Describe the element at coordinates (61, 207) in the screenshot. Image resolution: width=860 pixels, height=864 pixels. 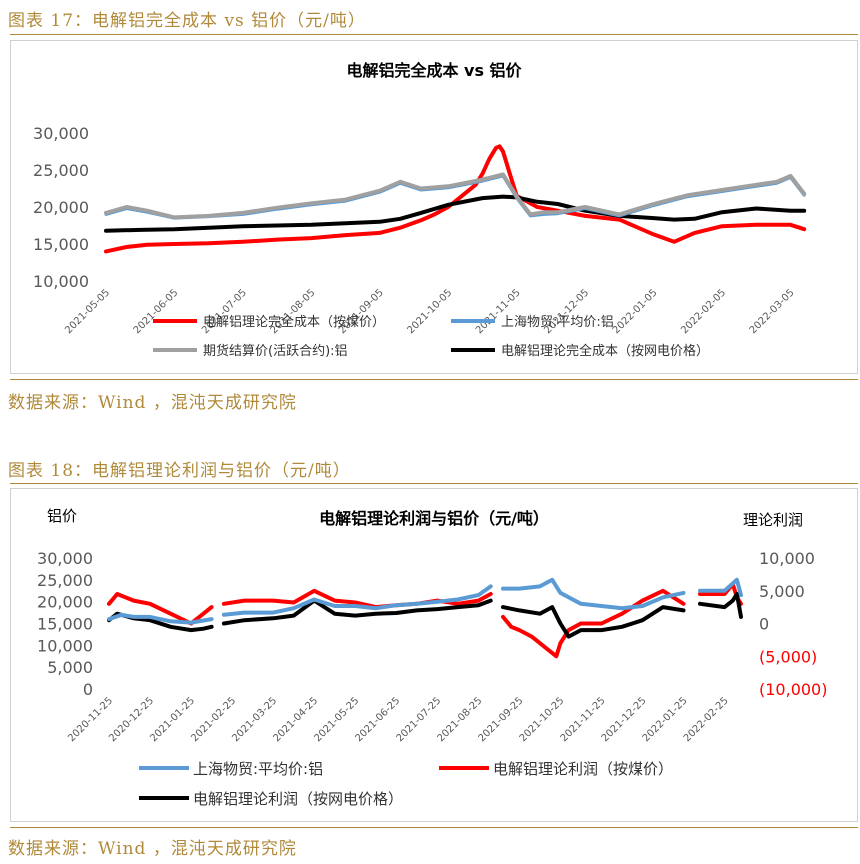
I see `y-tick-label: 20,000` at that location.